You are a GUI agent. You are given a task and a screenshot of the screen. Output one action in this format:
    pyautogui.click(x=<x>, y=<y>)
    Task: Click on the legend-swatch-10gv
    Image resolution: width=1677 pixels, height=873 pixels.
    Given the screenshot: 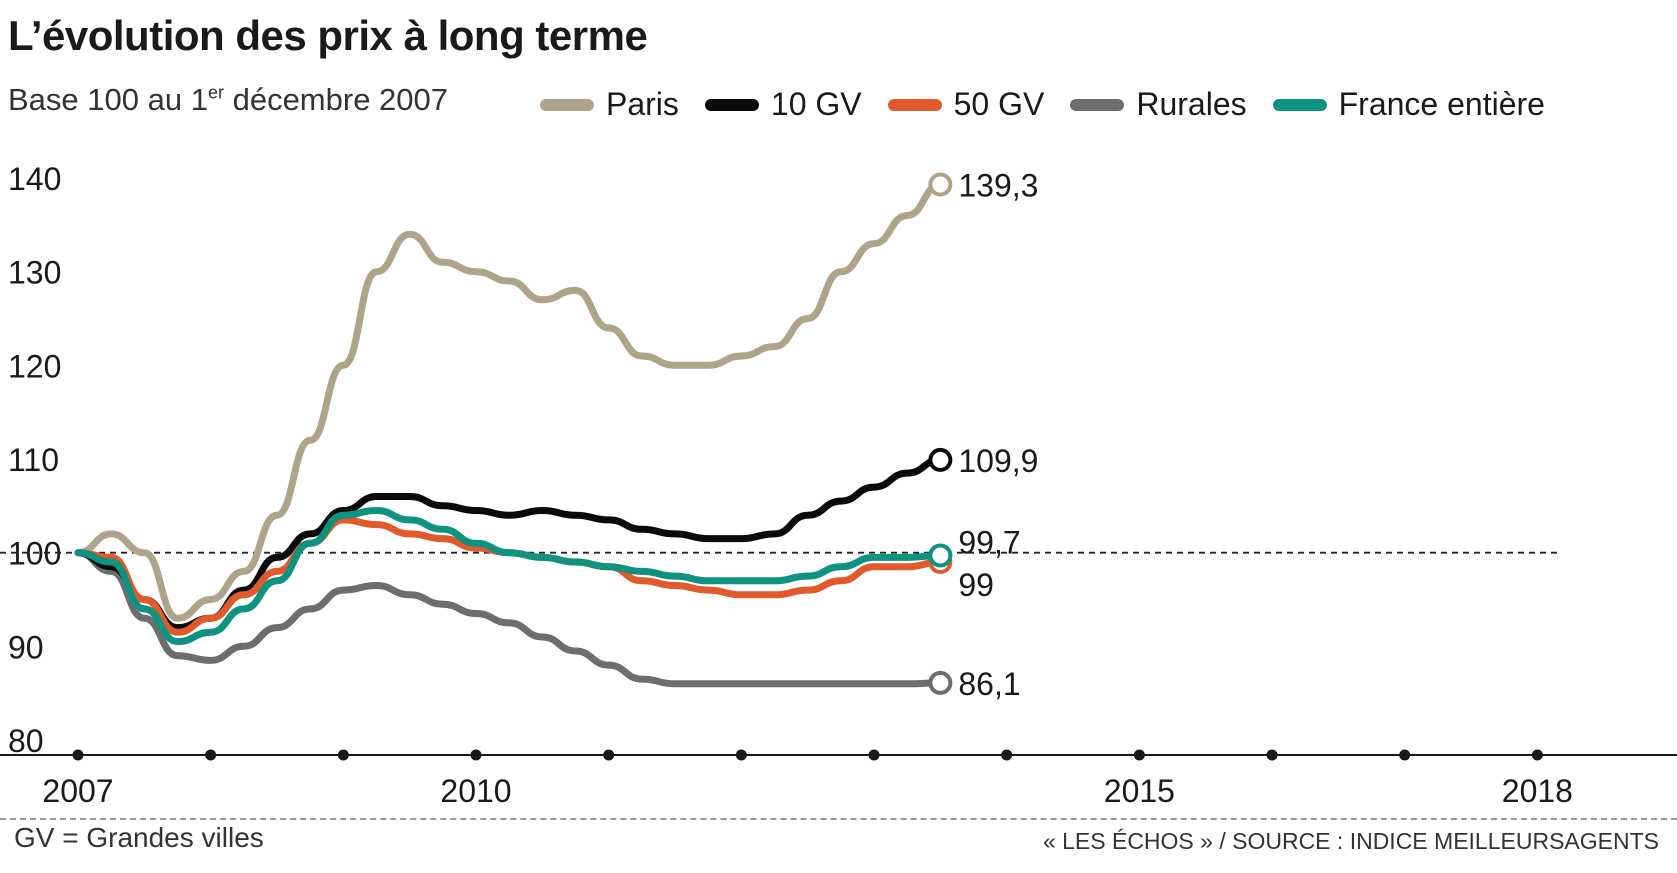 What is the action you would take?
    pyautogui.click(x=731, y=104)
    